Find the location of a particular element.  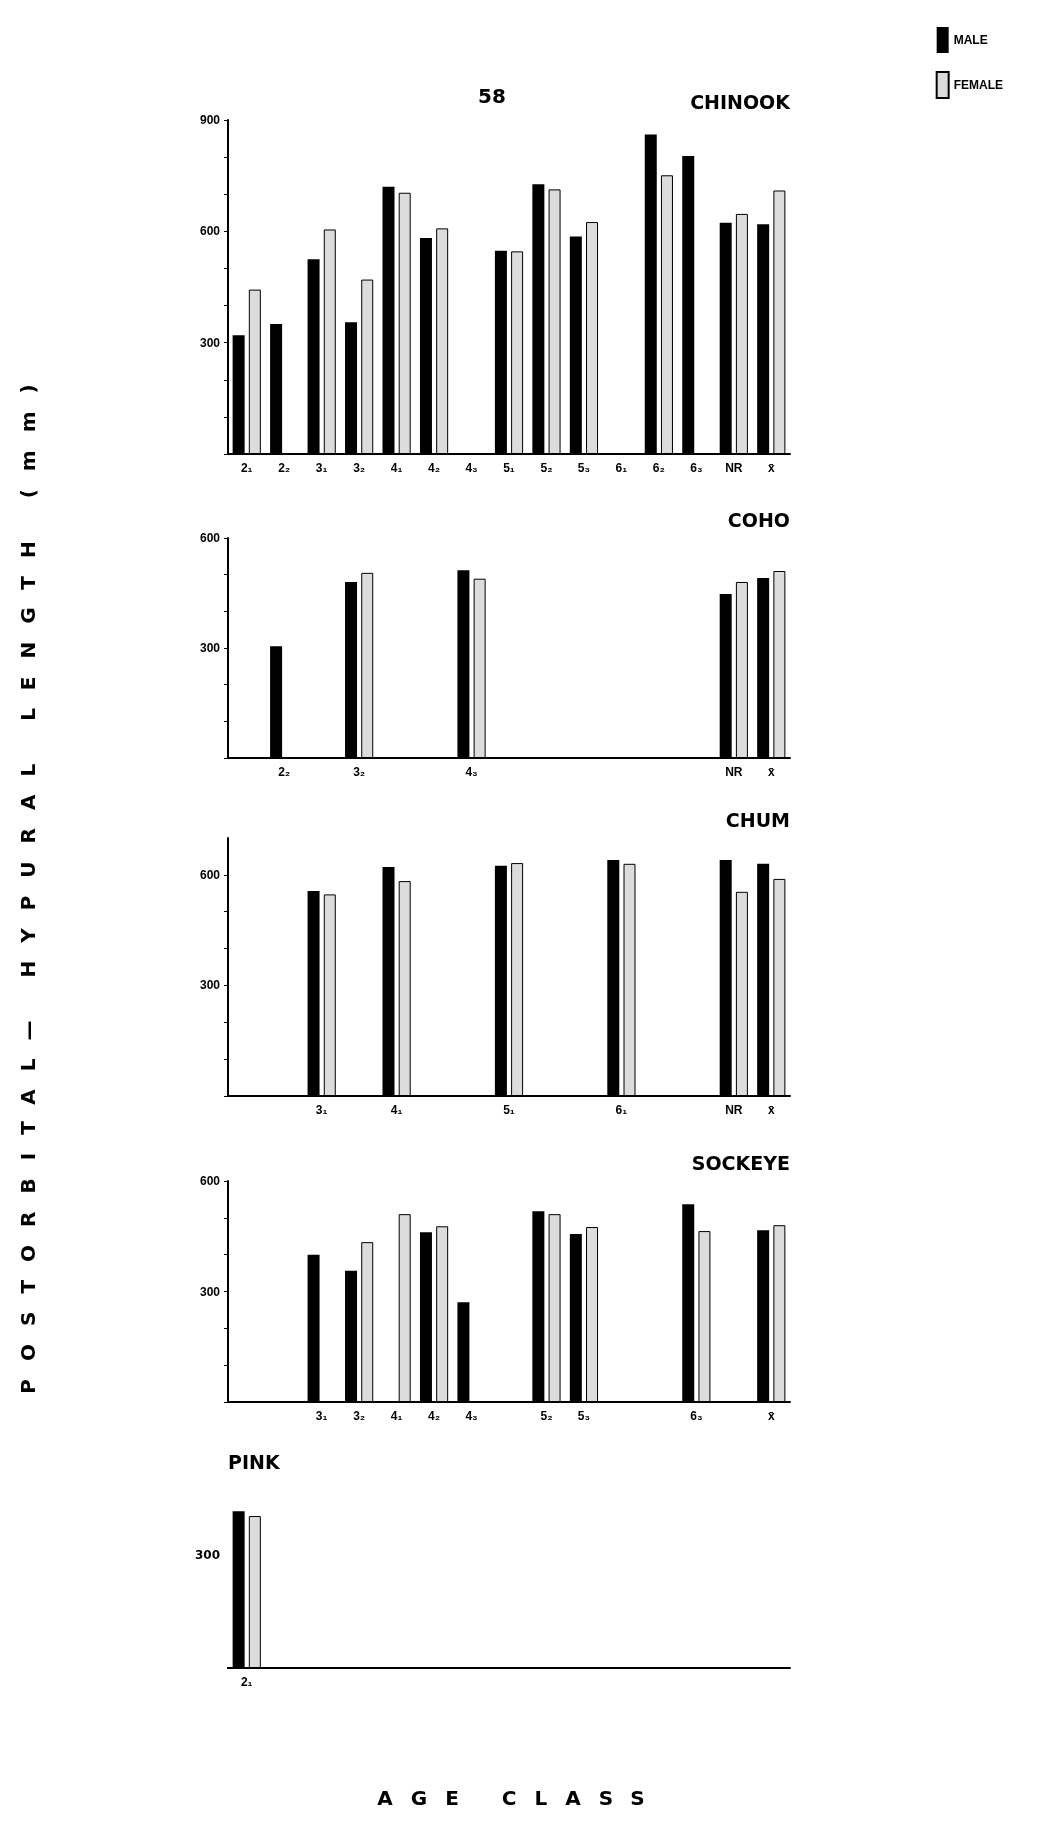

y-axis-title: POSTORBITAL— HYPURAL LENGTH (mm) is located at coordinates (28, 880).